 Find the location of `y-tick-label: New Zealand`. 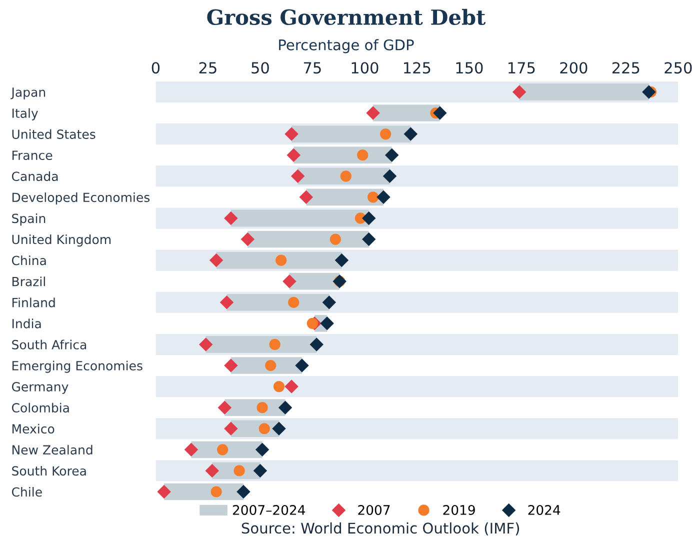

y-tick-label: New Zealand is located at coordinates (52, 449).